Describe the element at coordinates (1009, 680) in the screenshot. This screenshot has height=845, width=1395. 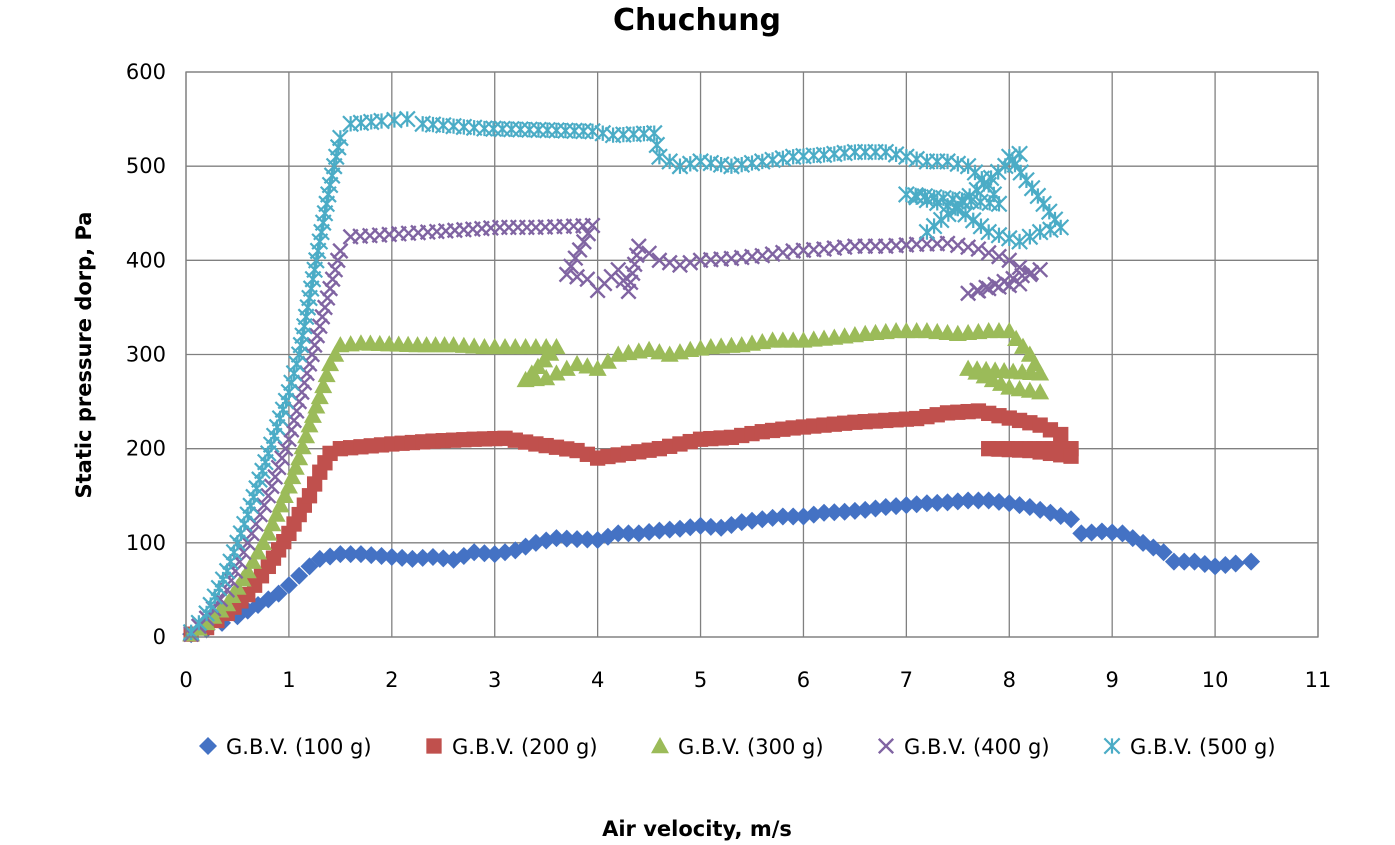
I see `x-tick-label: 8` at that location.